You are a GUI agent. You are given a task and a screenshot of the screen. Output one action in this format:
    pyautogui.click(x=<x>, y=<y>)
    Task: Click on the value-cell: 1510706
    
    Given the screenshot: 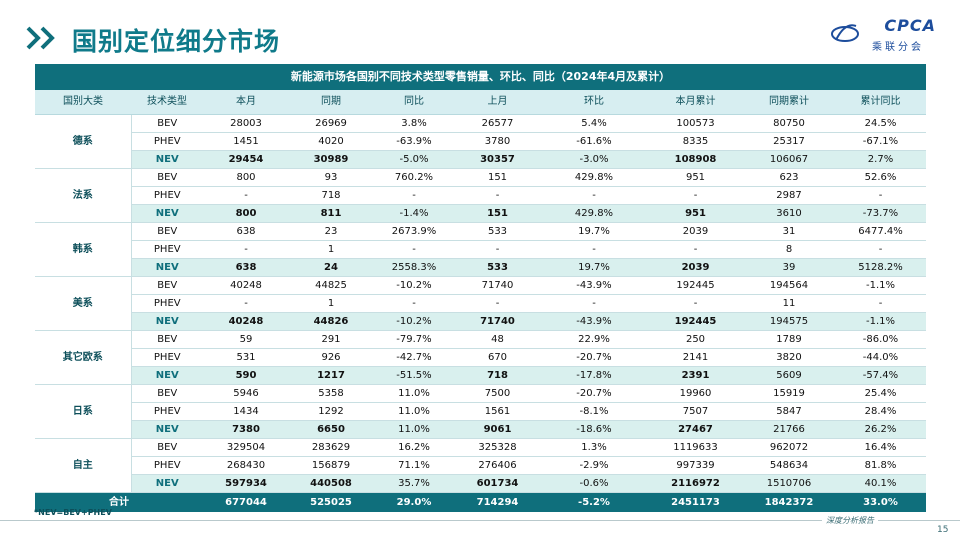 What is the action you would take?
    pyautogui.click(x=789, y=483)
    